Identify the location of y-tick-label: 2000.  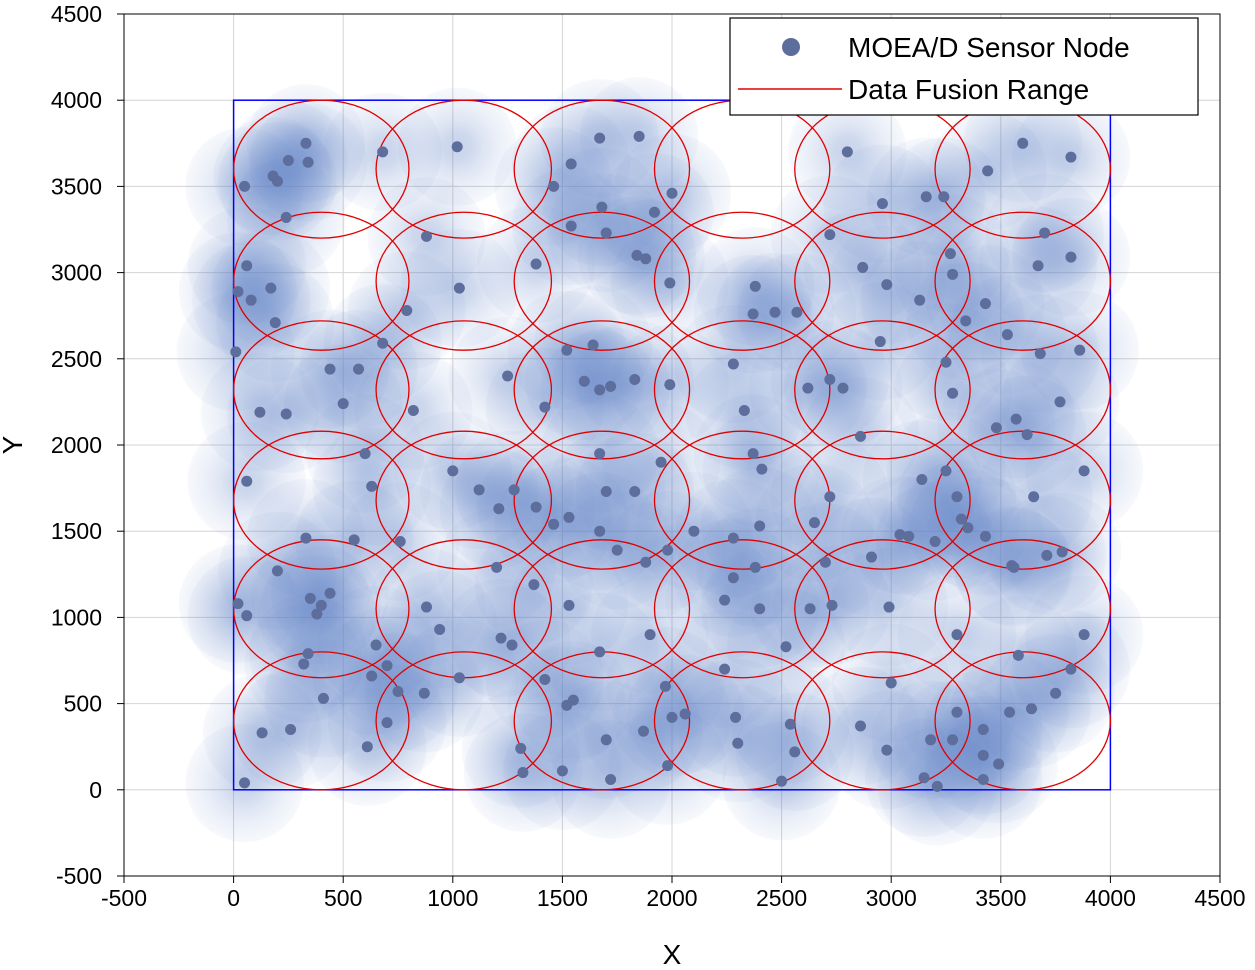
(76, 445).